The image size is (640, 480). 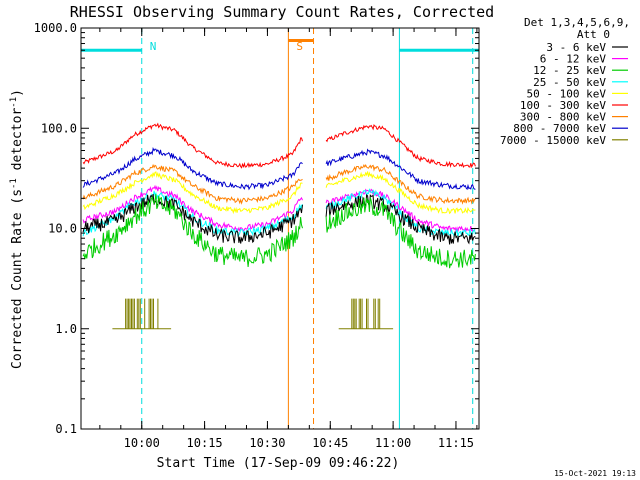 I want to click on y-label-part-3: ), so click(x=17, y=93).